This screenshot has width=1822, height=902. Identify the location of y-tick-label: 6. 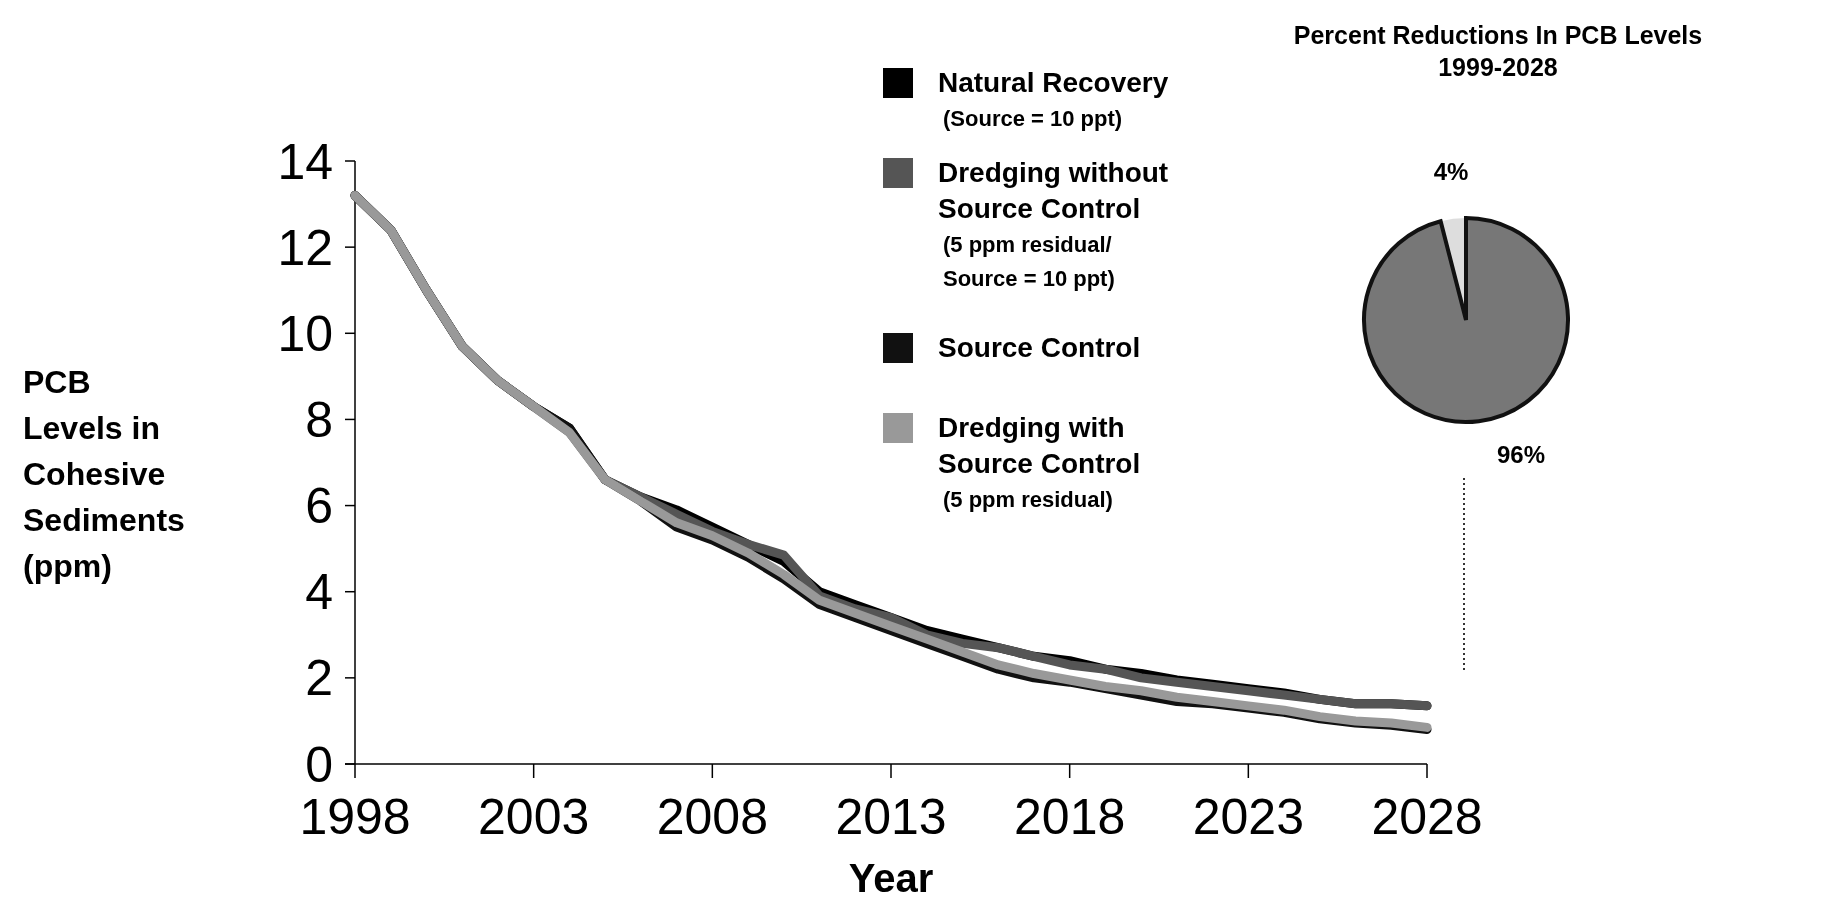
(319, 506).